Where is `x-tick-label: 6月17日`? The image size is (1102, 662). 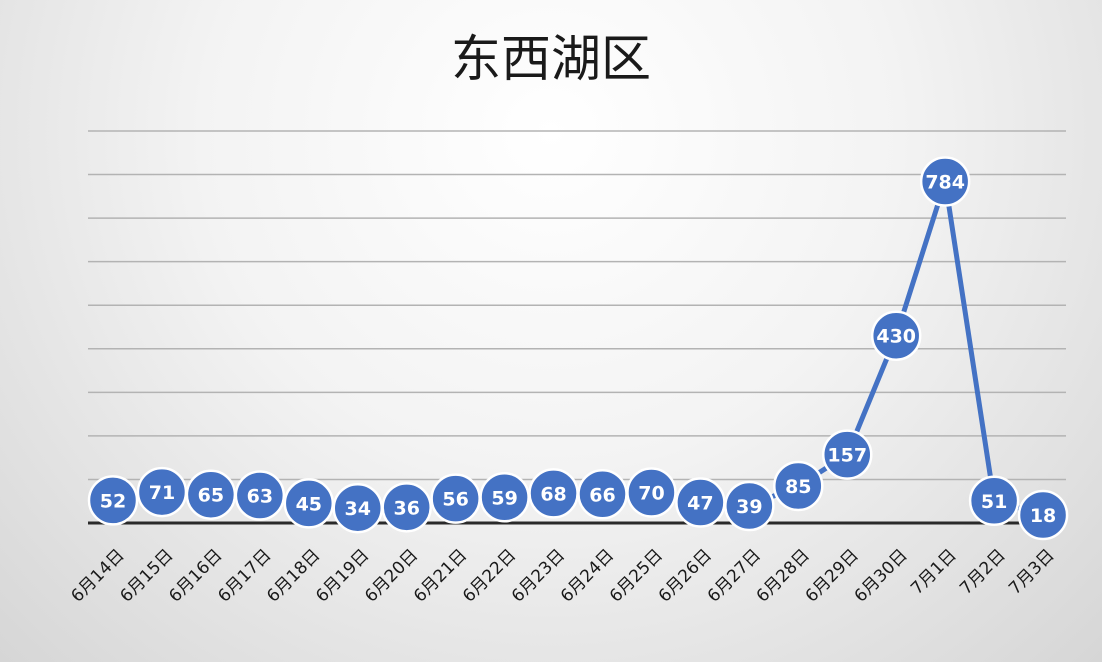 x-tick-label: 6月17日 is located at coordinates (244, 575).